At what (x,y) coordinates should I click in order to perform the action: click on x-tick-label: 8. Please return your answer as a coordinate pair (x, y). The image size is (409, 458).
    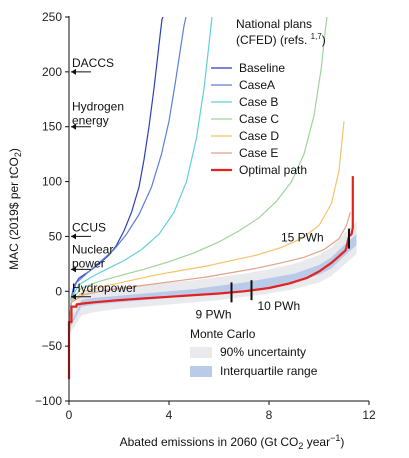
    Looking at the image, I should click on (269, 415).